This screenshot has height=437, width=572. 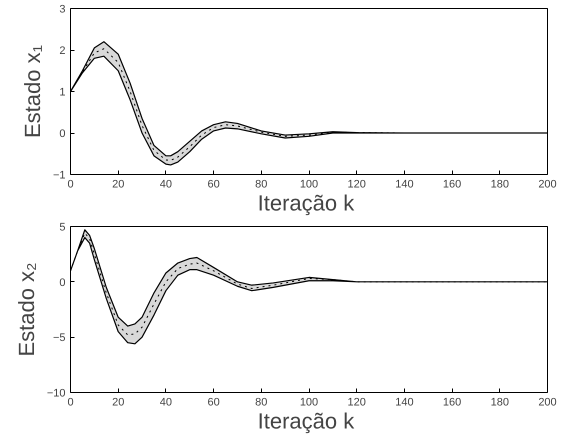 I want to click on y-tick-label: 2, so click(x=62, y=51).